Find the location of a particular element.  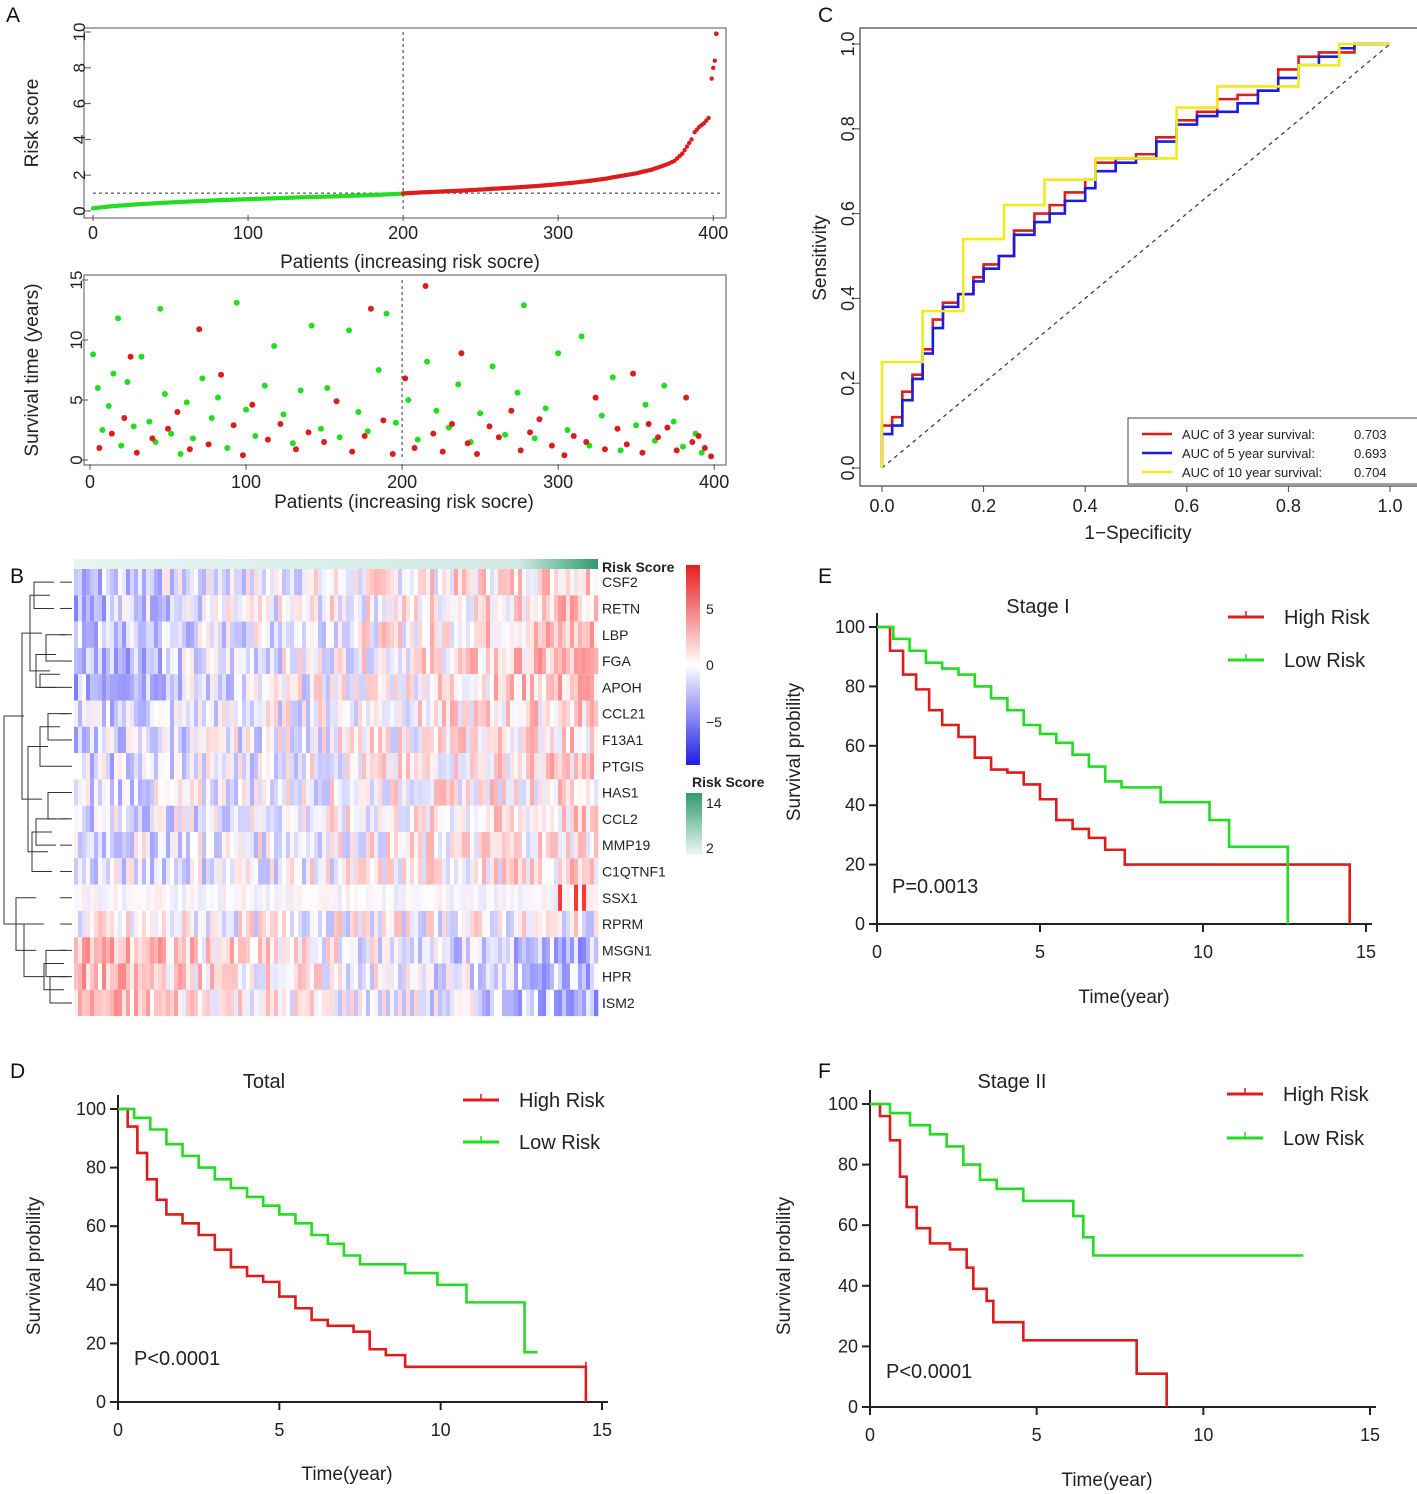

risk-score-bar is located at coordinates (336, 564).